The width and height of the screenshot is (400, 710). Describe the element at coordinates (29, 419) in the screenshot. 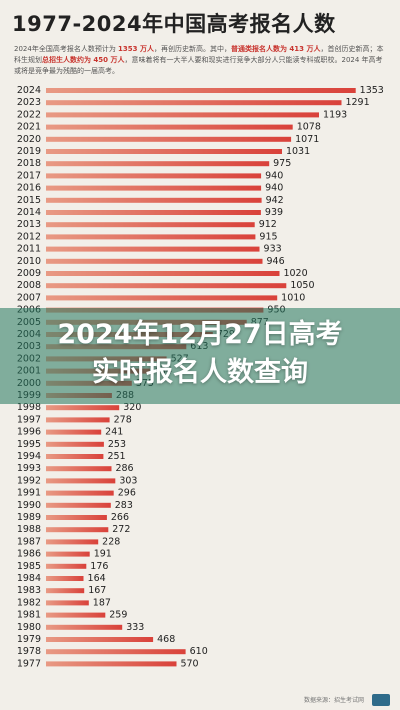

I see `year-tick-label: 1997` at that location.